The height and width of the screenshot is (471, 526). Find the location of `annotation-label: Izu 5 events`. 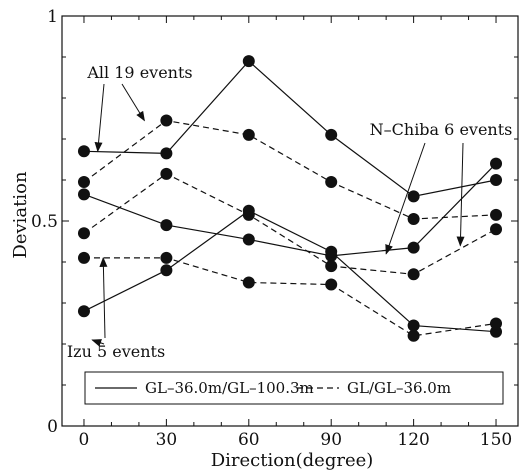

annotation-label: Izu 5 events is located at coordinates (116, 351).